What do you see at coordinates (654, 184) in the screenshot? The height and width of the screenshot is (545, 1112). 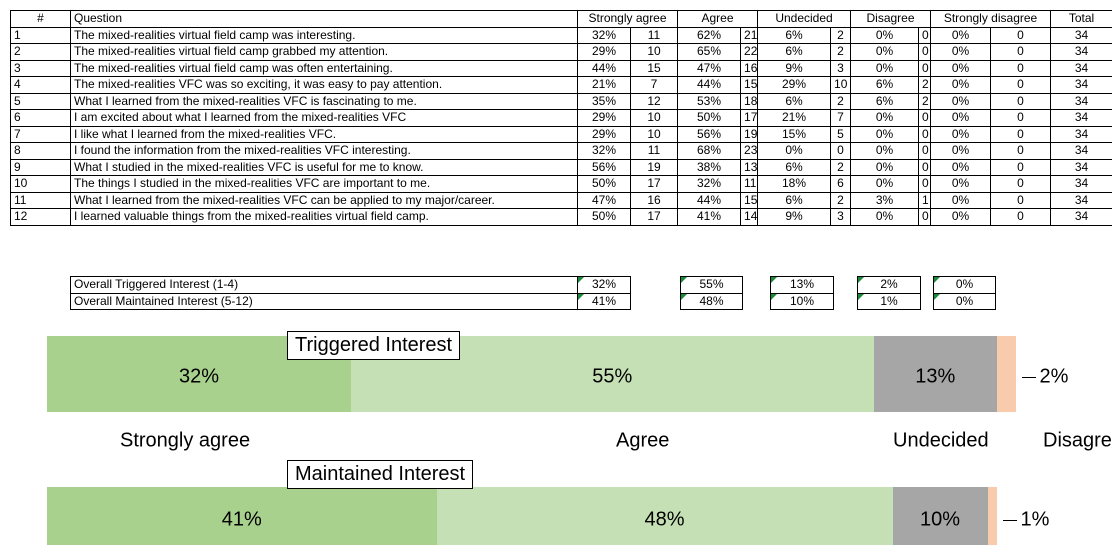 I see `table-cell: 17` at bounding box center [654, 184].